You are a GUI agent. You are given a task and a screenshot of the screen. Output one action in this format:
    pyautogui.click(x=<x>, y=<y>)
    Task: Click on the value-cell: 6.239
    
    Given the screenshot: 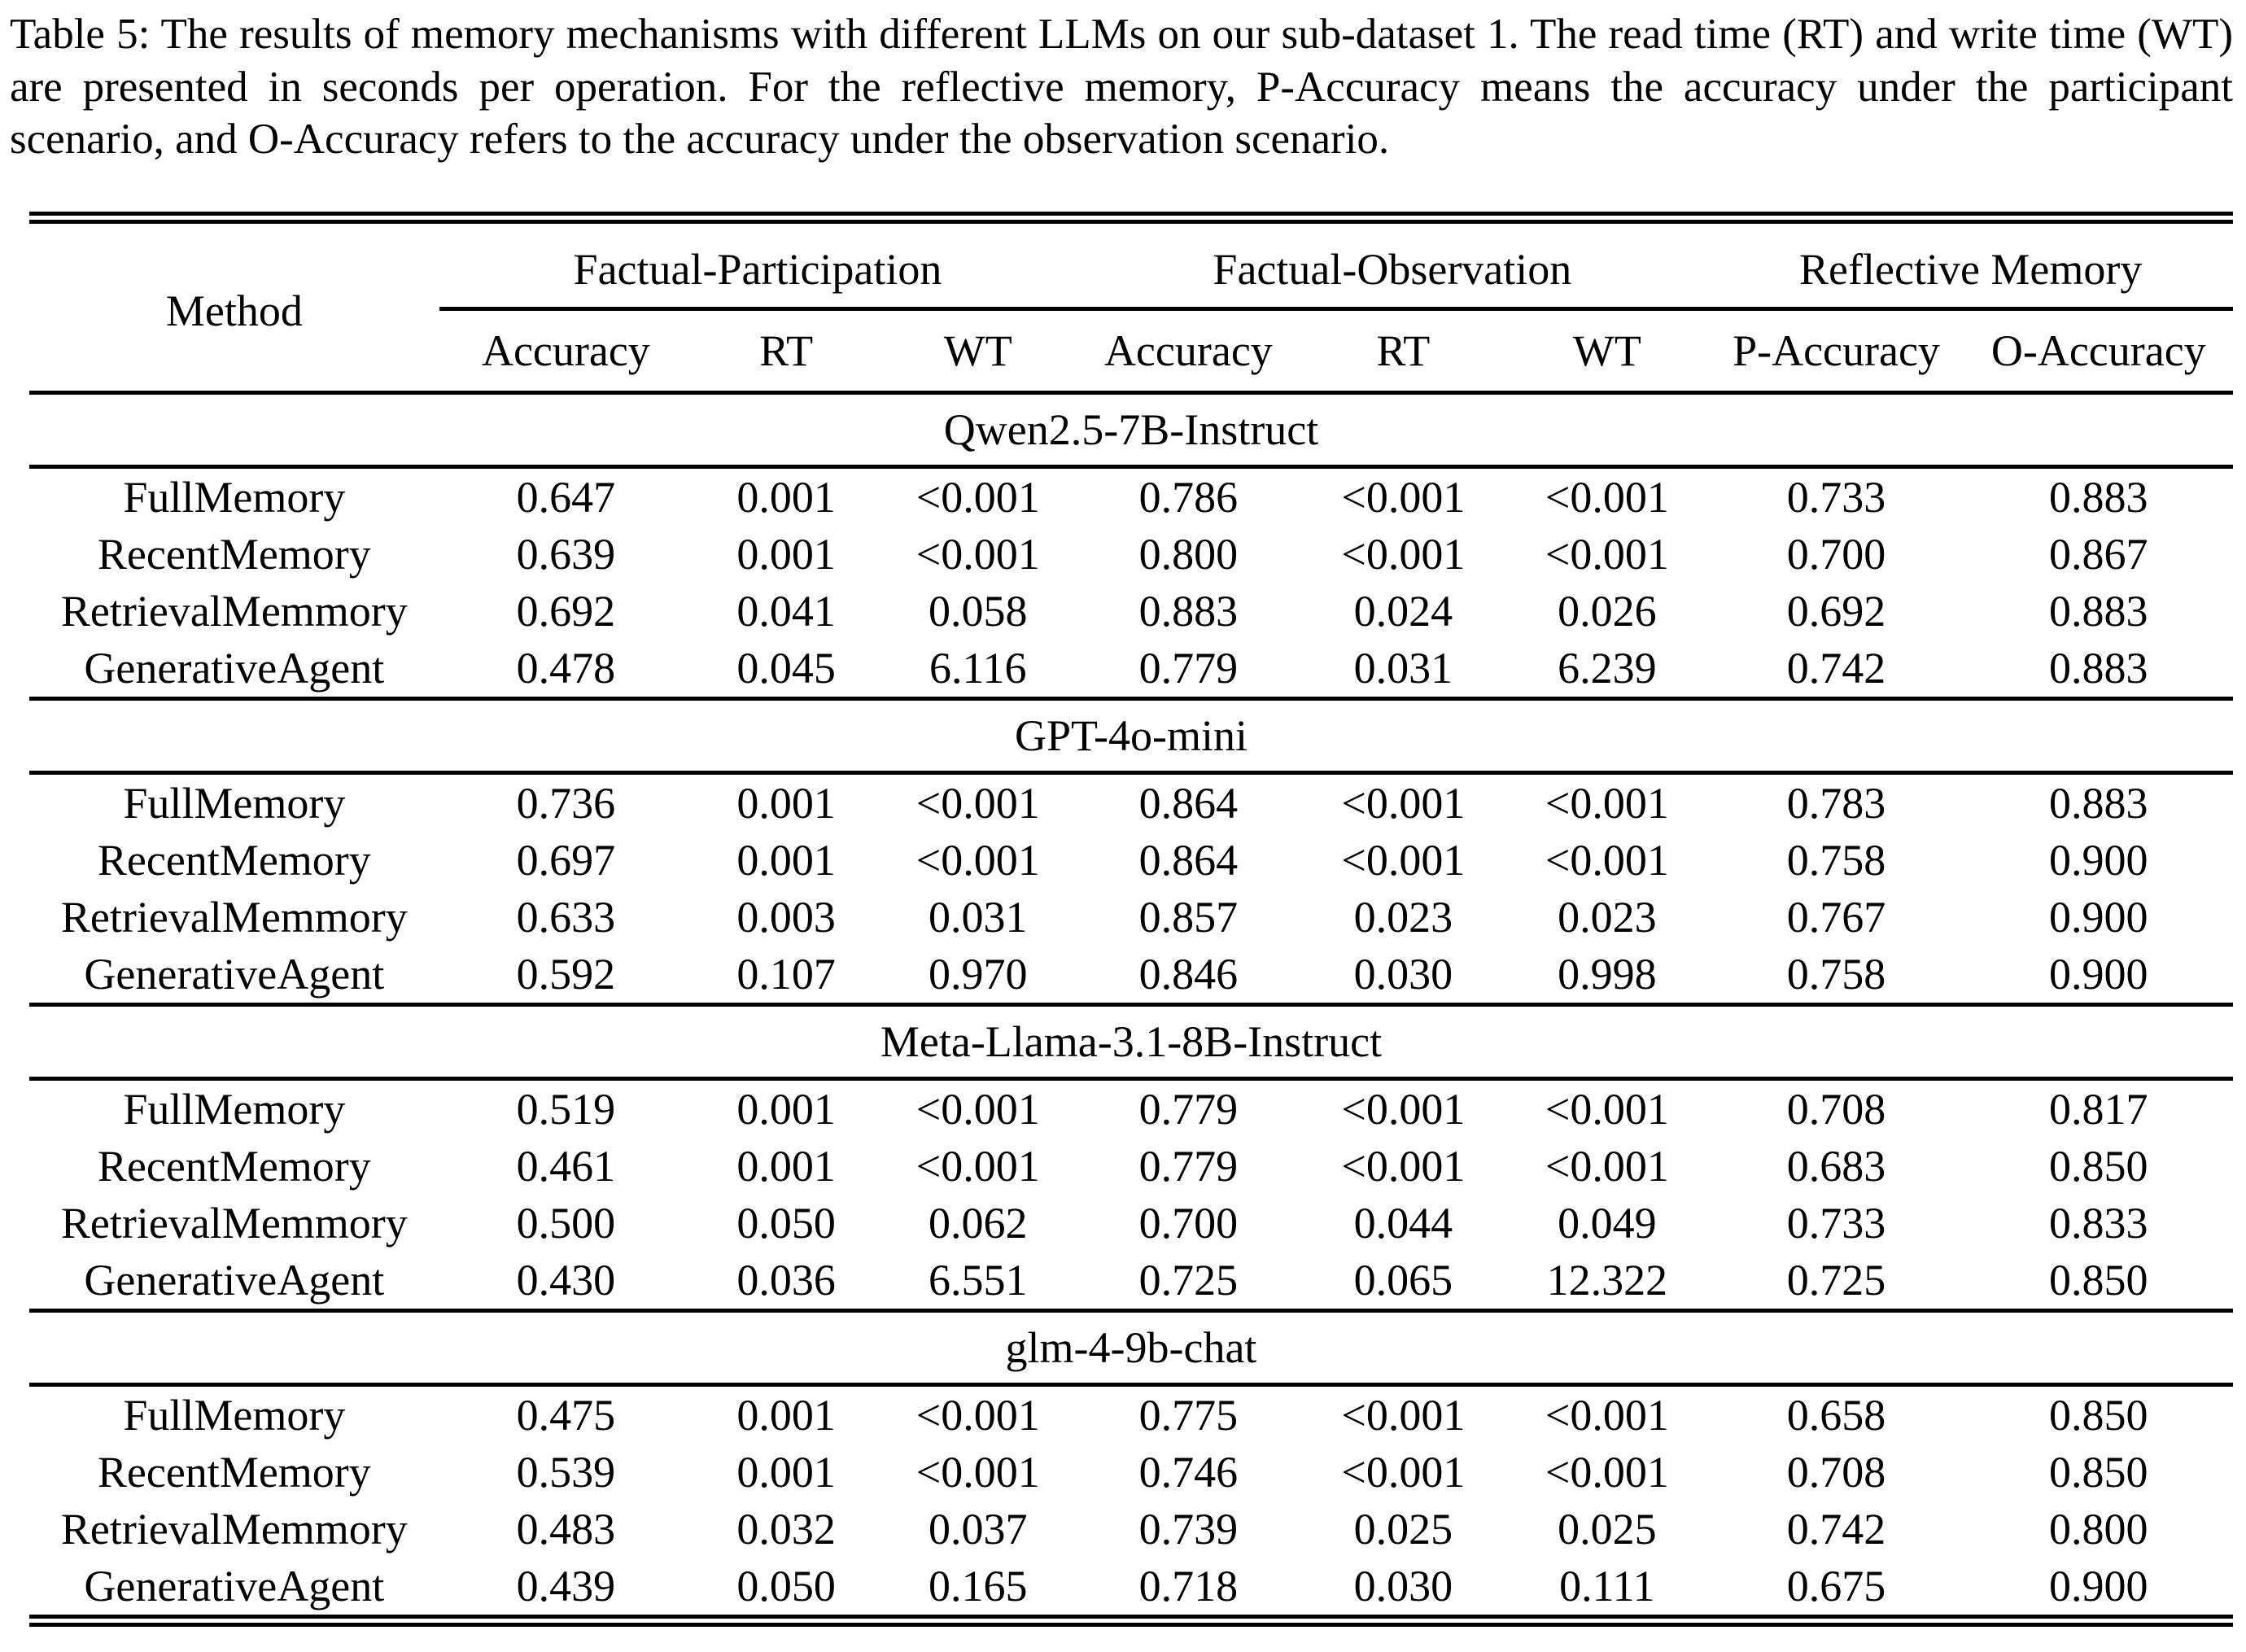 What is the action you would take?
    pyautogui.click(x=1607, y=668)
    